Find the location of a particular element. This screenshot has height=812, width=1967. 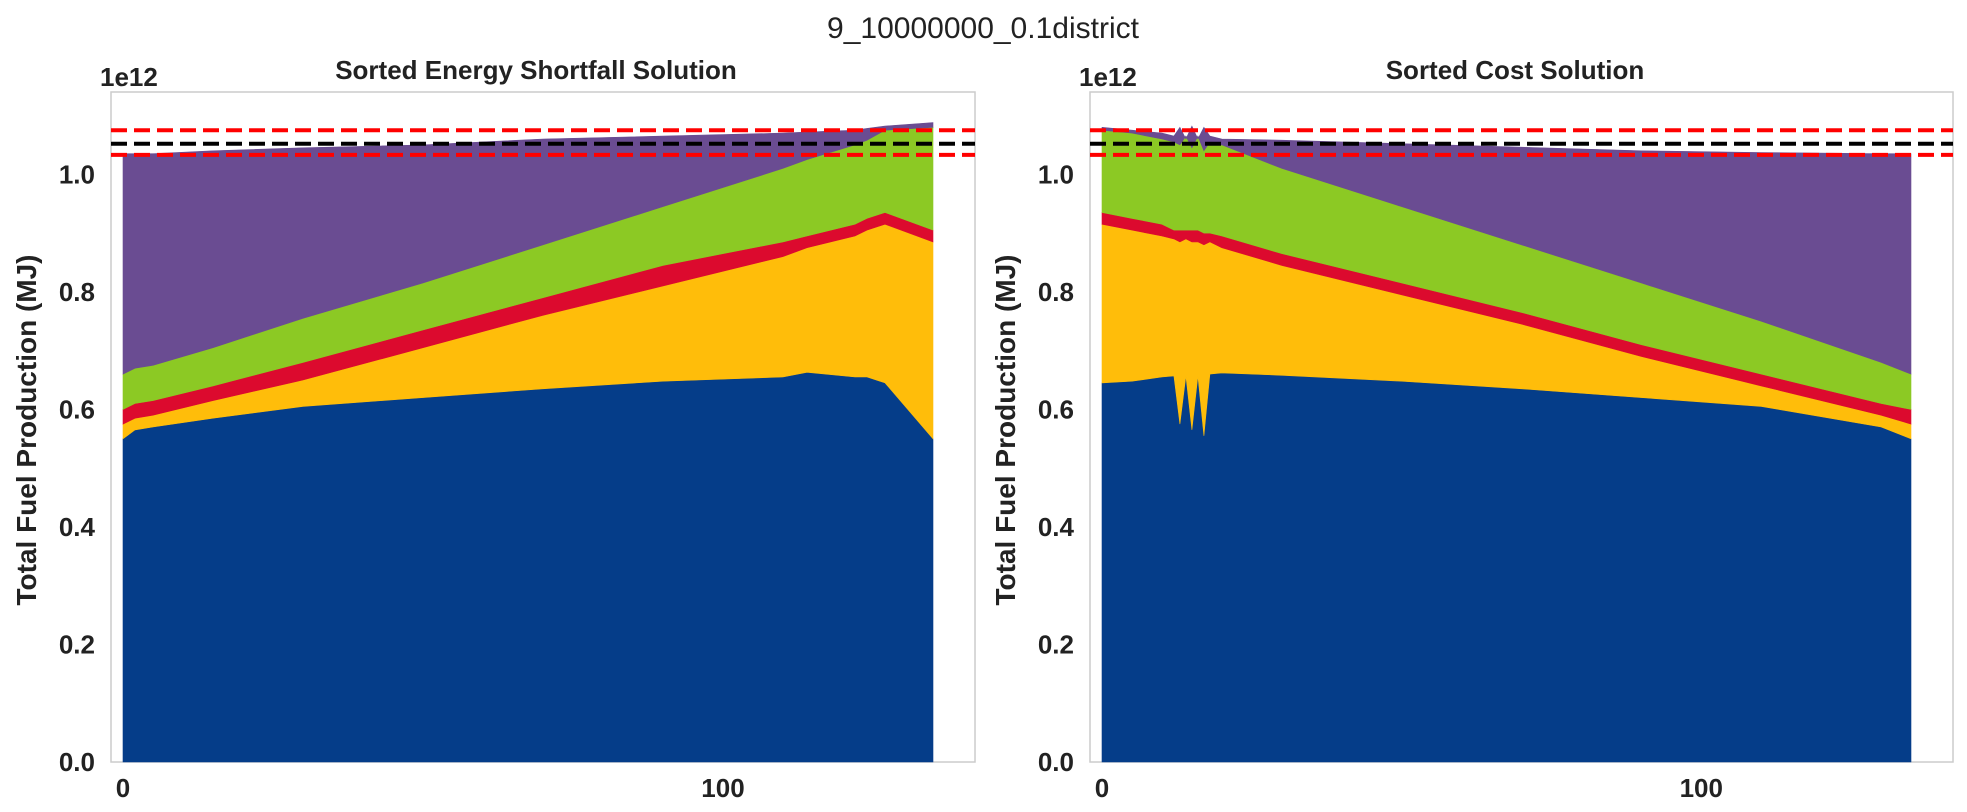

figure-suptitle: 9_10000000_0.1district is located at coordinates (983, 28).